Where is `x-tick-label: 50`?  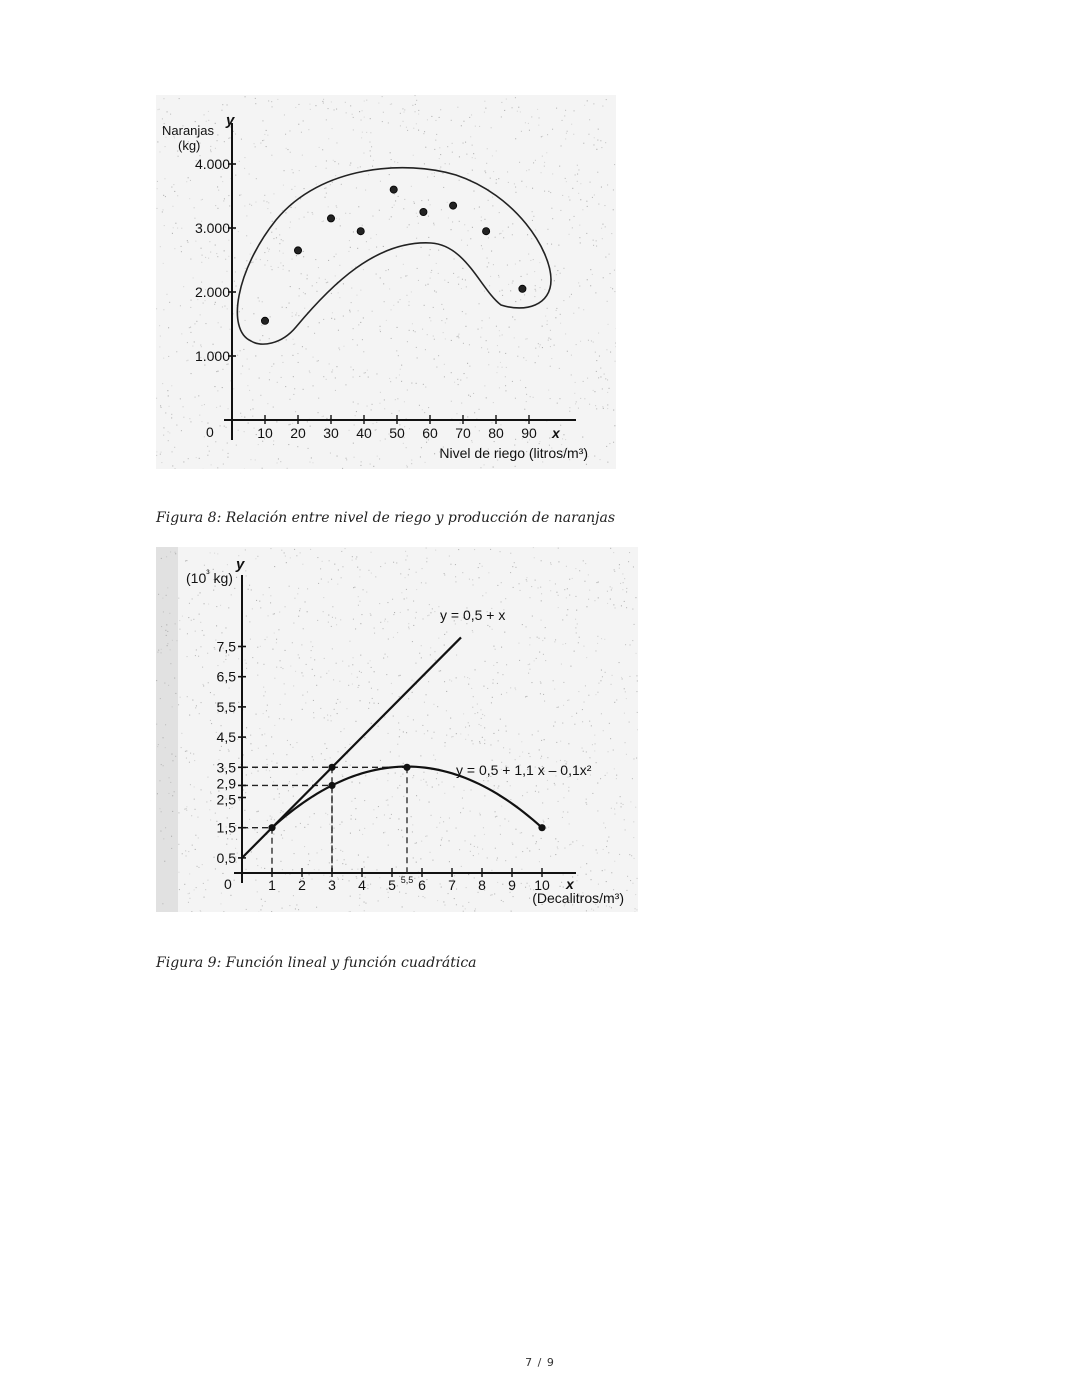 x-tick-label: 50 is located at coordinates (397, 433).